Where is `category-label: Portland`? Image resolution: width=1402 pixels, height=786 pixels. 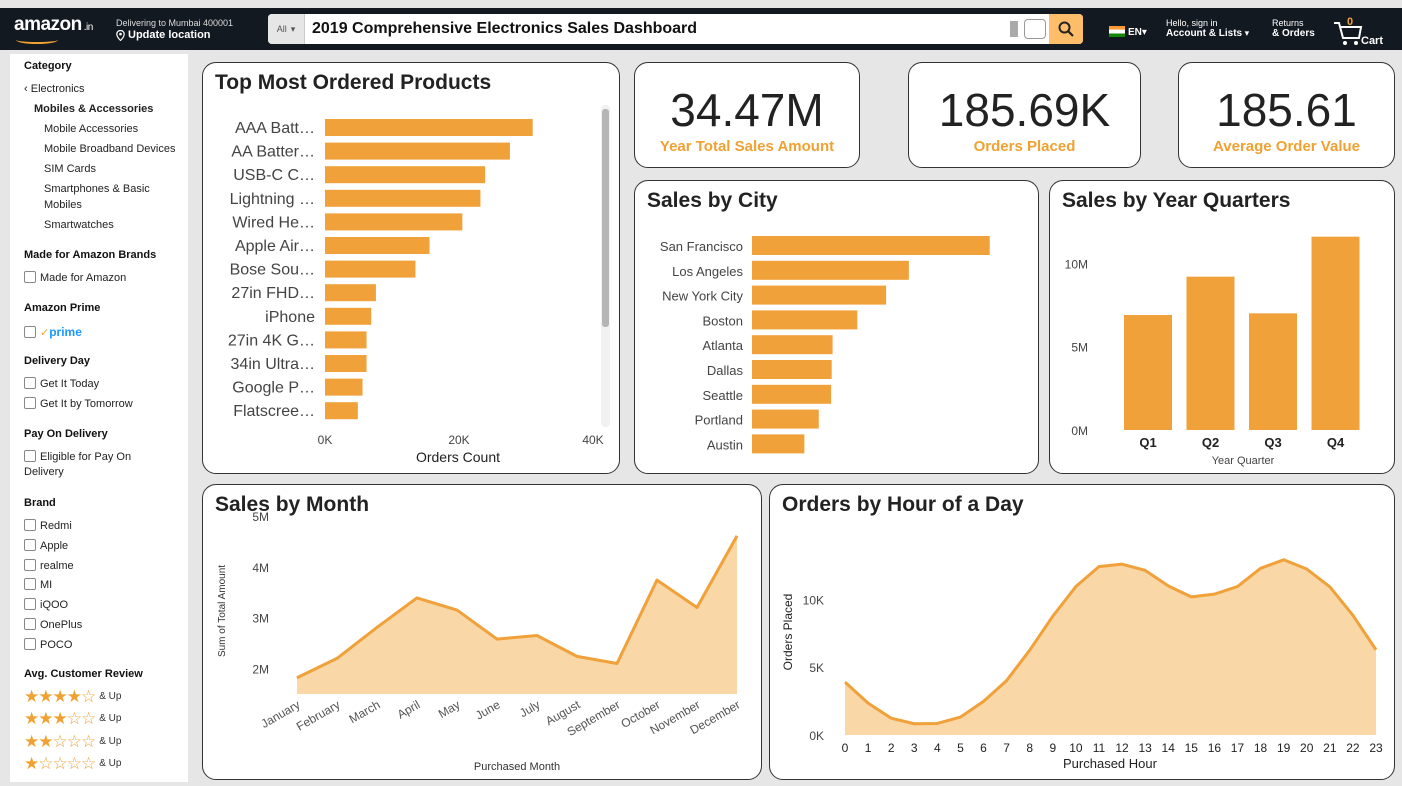 category-label: Portland is located at coordinates (719, 420).